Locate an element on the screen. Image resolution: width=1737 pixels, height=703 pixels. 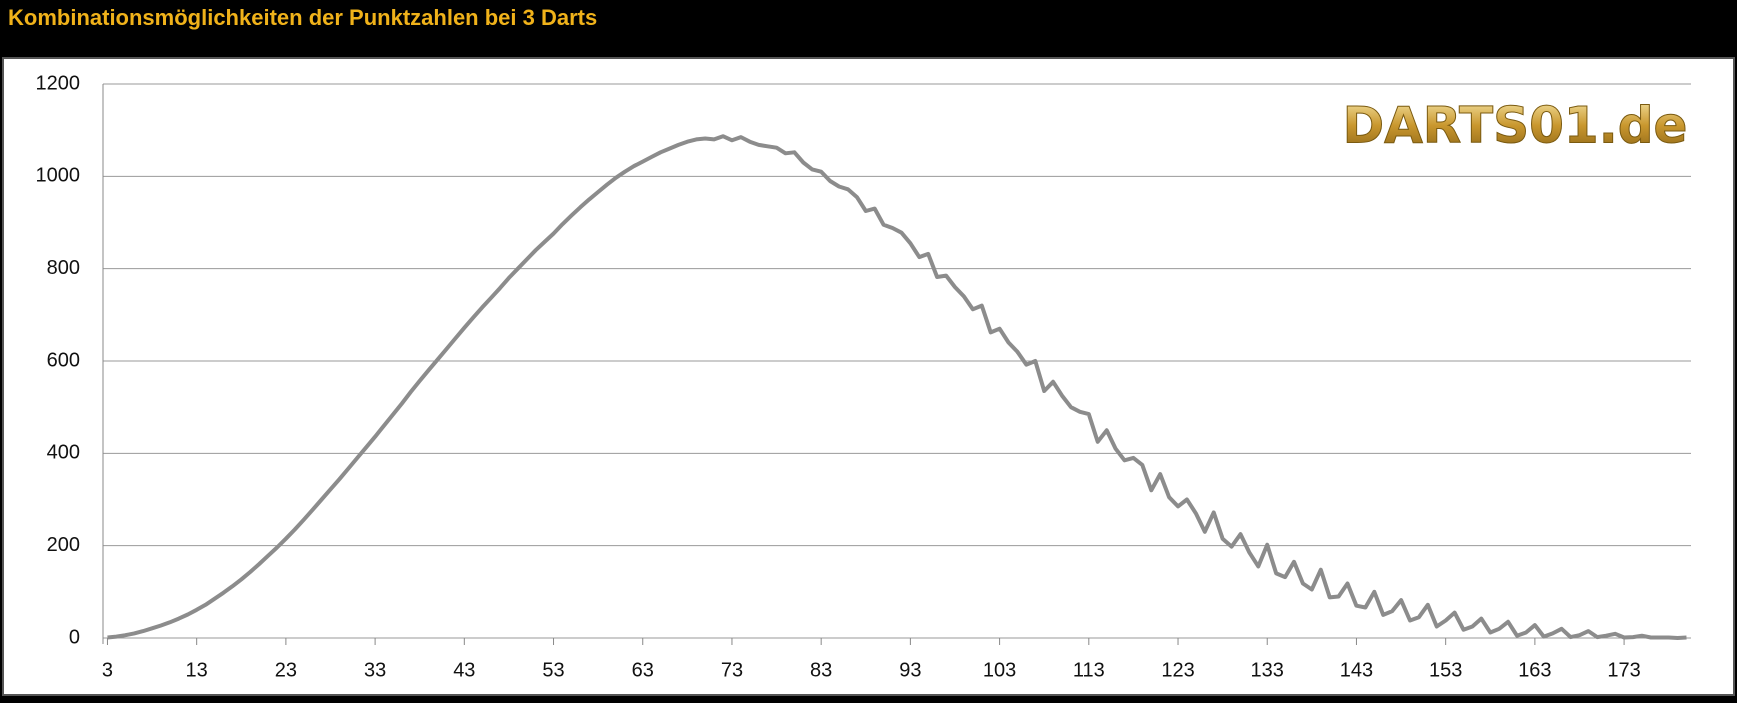
x-tick-label: 173 is located at coordinates (1623, 670).